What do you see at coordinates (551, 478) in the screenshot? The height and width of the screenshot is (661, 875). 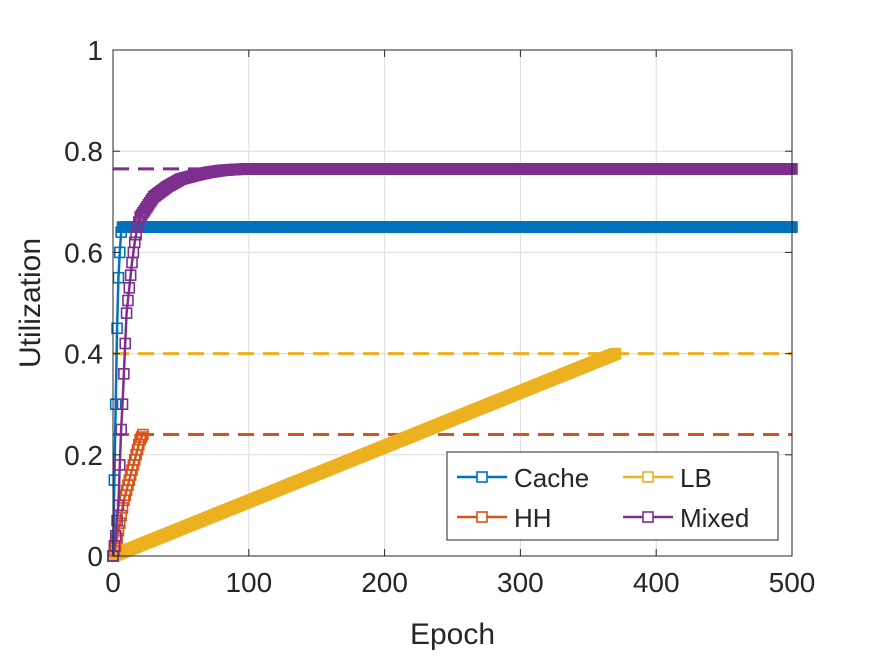 I see `legend-label: Cache` at bounding box center [551, 478].